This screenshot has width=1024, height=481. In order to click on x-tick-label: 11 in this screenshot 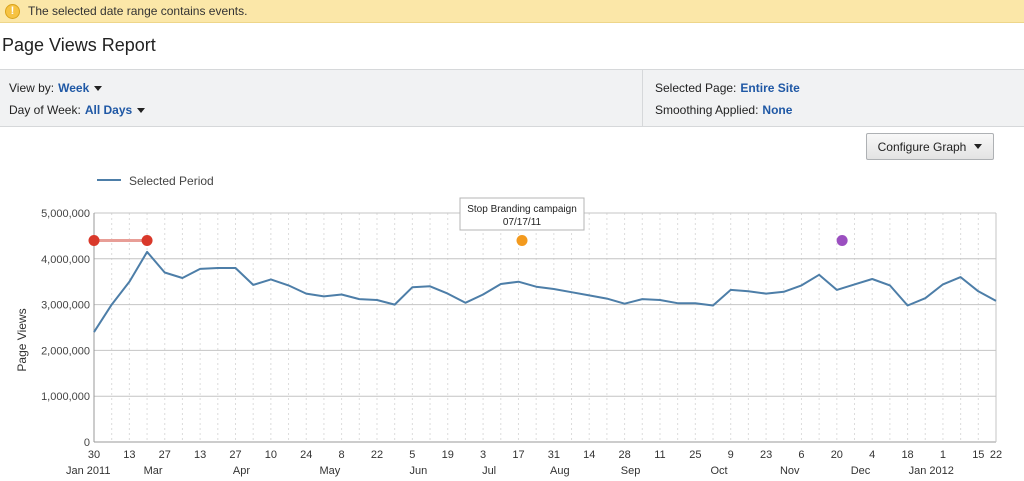, I will do `click(659, 455)`.